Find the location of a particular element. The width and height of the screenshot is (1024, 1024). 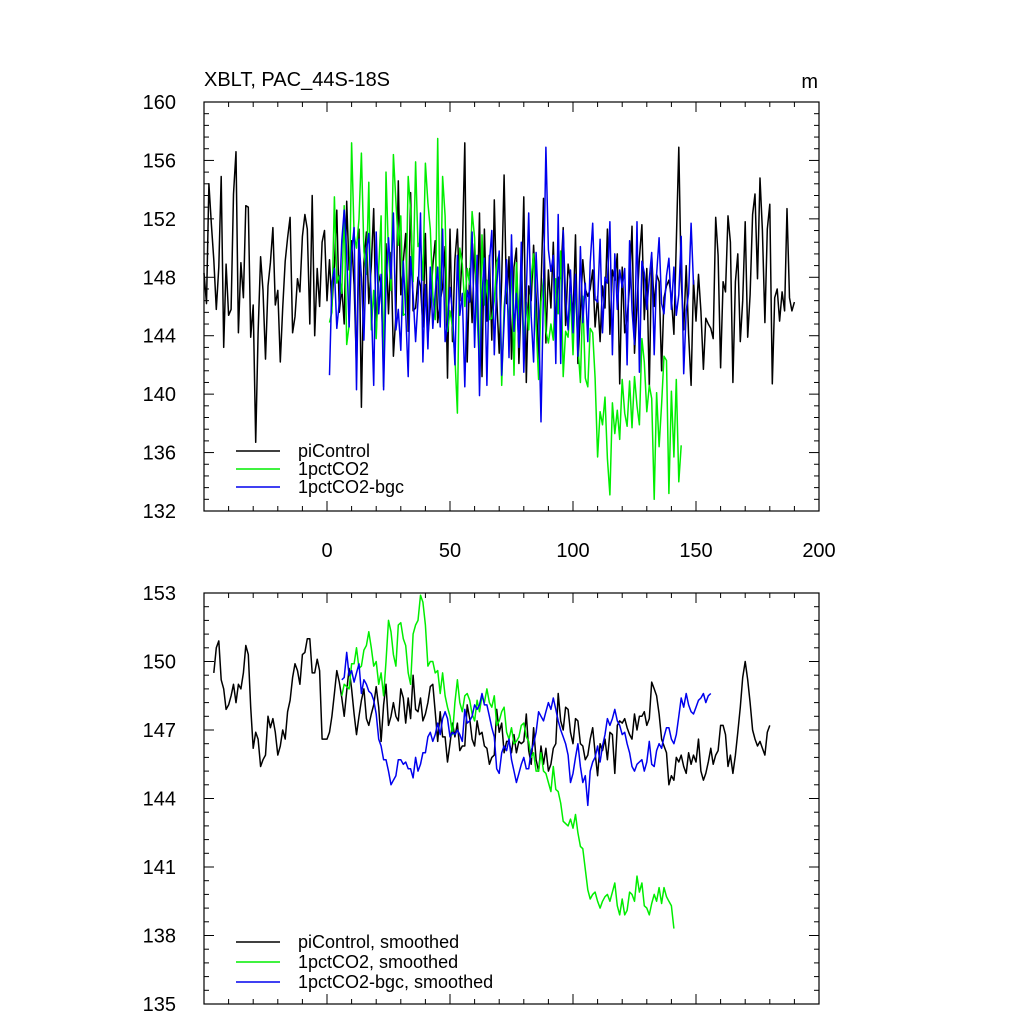

y-tick-label: 140 is located at coordinates (159, 395).